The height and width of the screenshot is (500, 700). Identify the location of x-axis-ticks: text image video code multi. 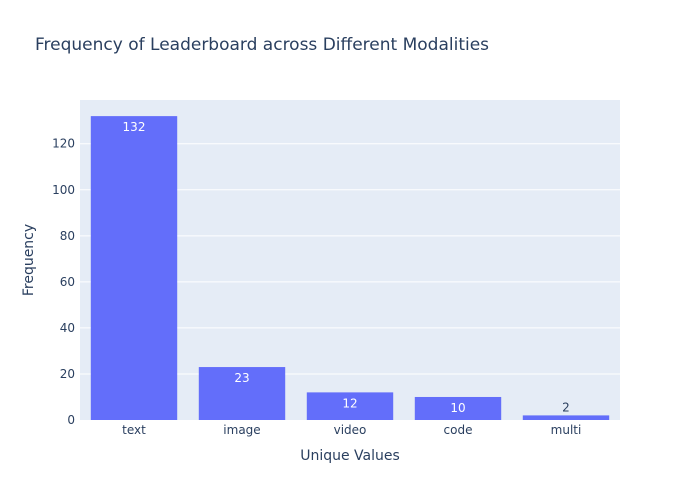
(351, 430).